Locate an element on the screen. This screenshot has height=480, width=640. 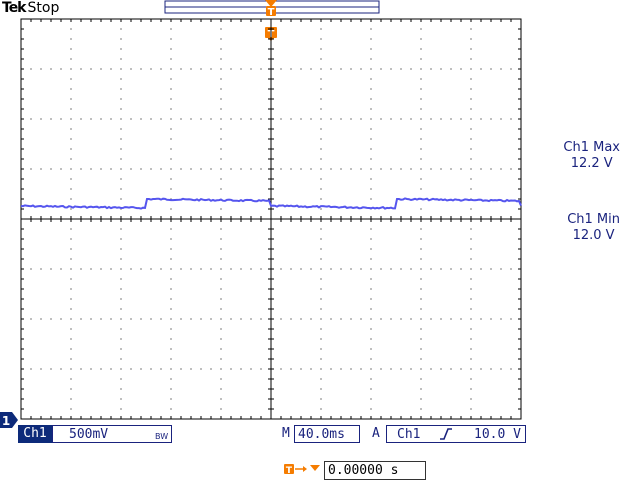
measurement-label: Ch1 Max is located at coordinates (591, 147).